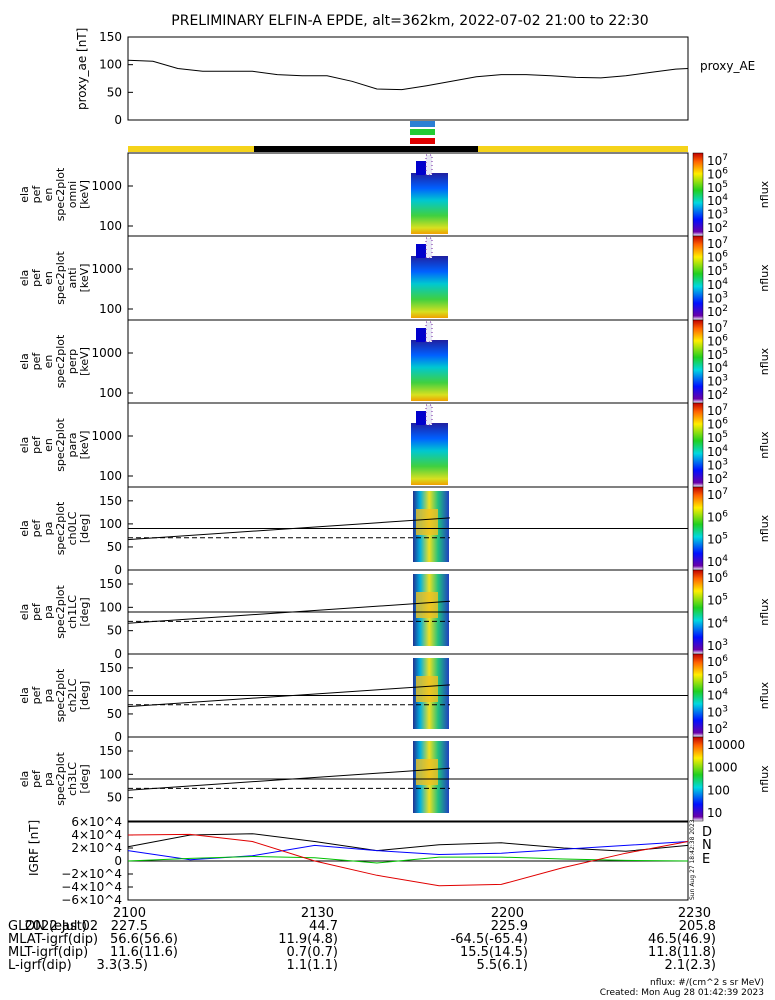 The width and height of the screenshot is (775, 1000). Describe the element at coordinates (97, 861) in the screenshot. I see `igrf-yticks: 6×10^44×10^42×10^40−2×10^4−4×10^4−6×10^4` at that location.